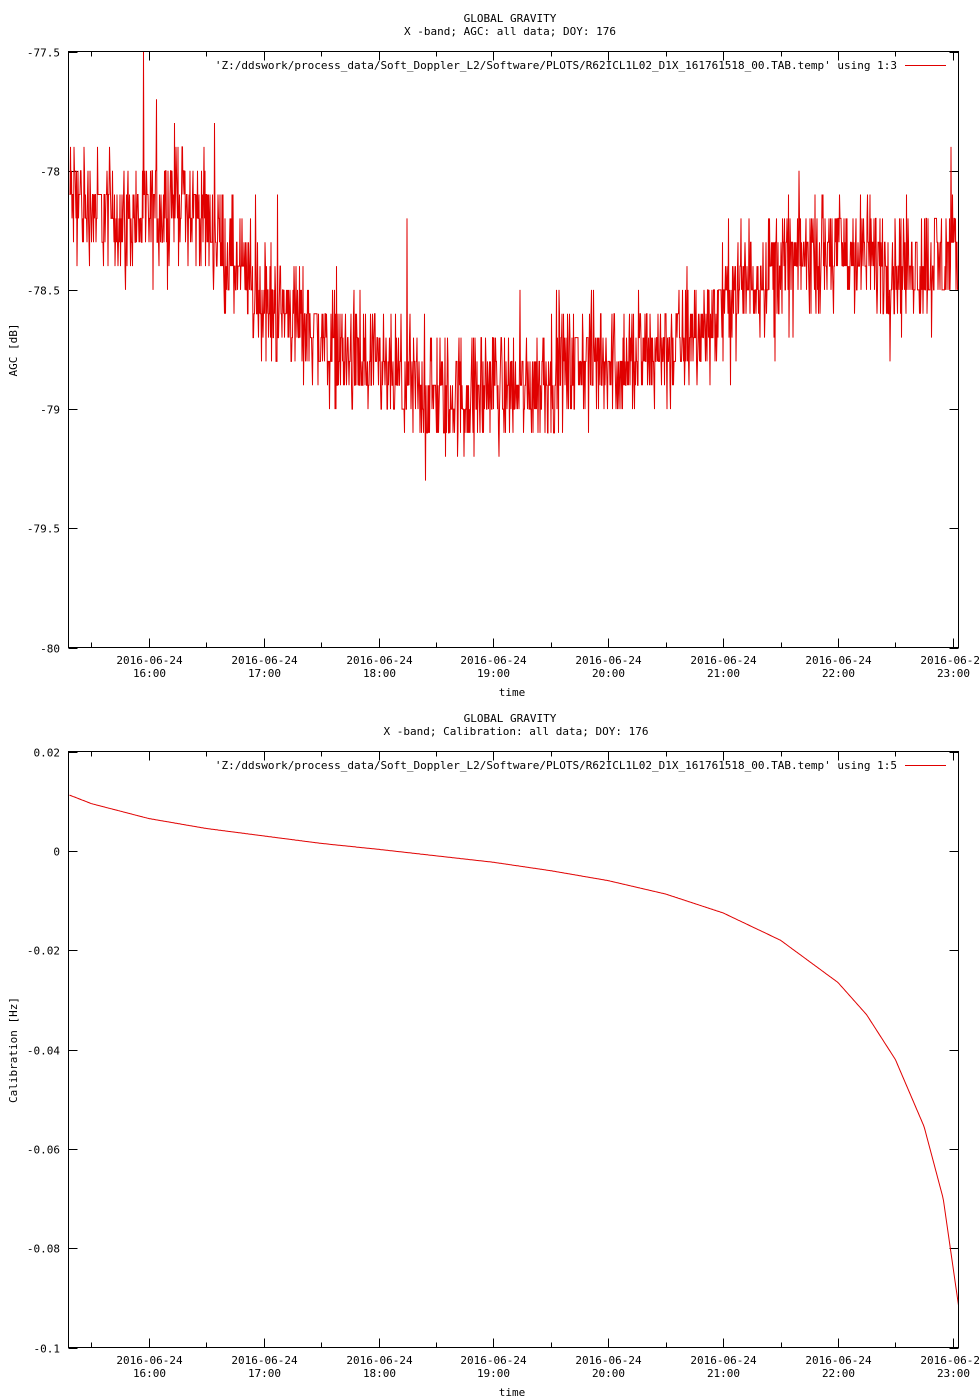 The width and height of the screenshot is (980, 1400). What do you see at coordinates (56, 852) in the screenshot?
I see `calibration-y-tick-label: 0` at bounding box center [56, 852].